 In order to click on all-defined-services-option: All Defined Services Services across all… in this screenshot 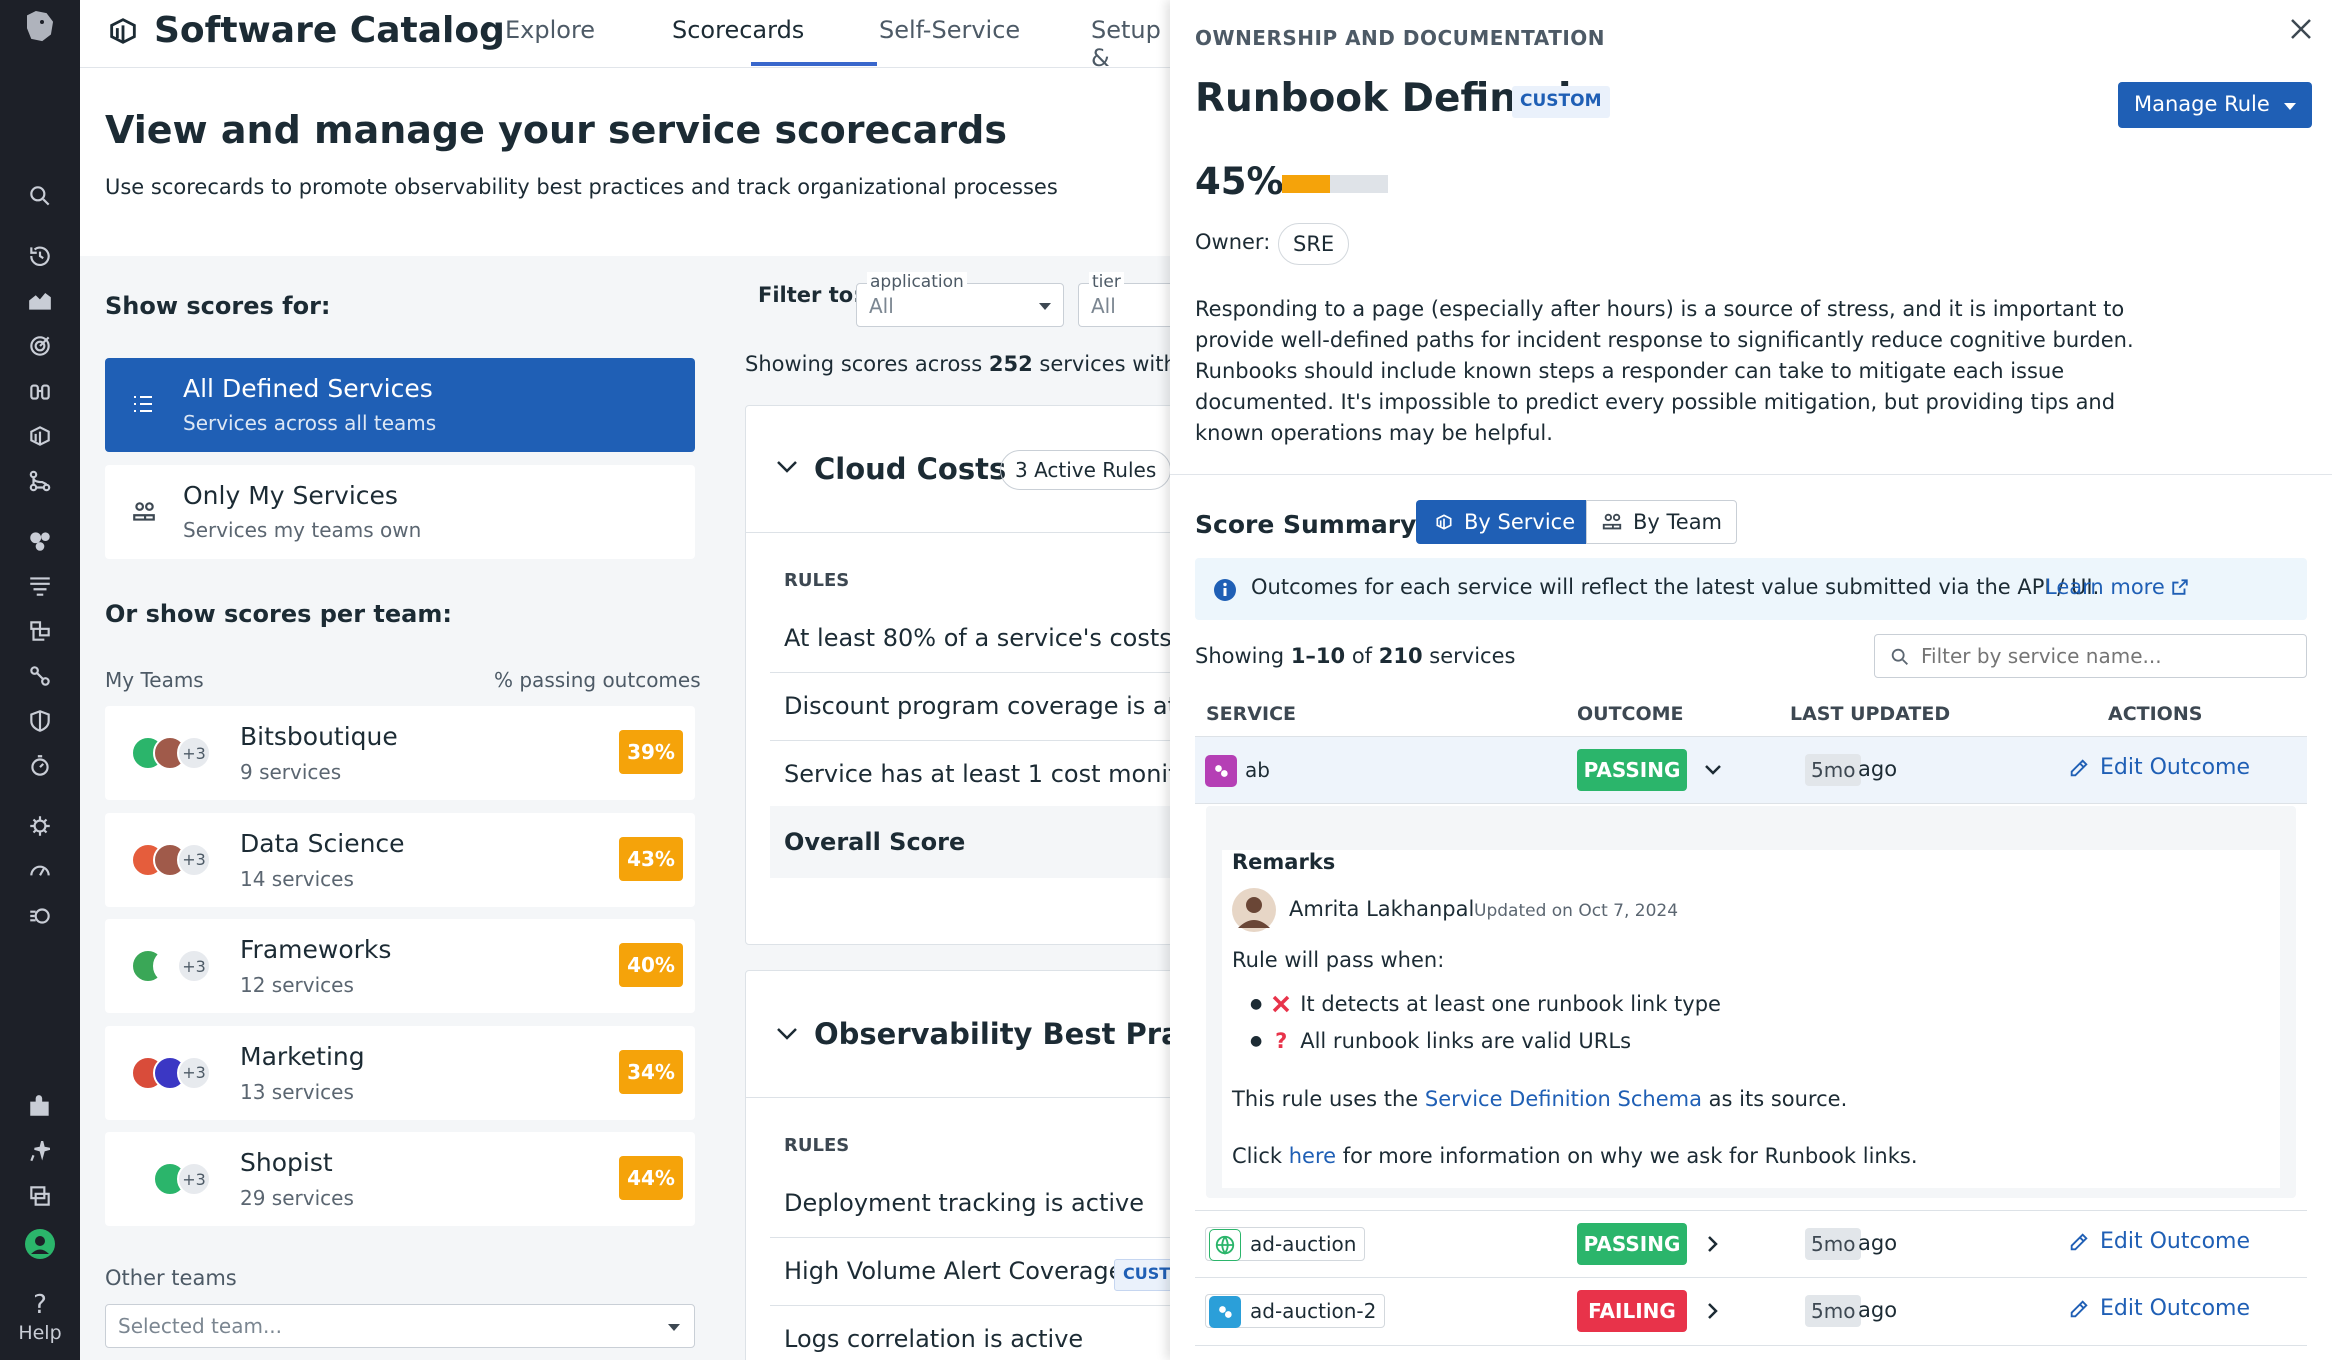, I will do `click(400, 405)`.